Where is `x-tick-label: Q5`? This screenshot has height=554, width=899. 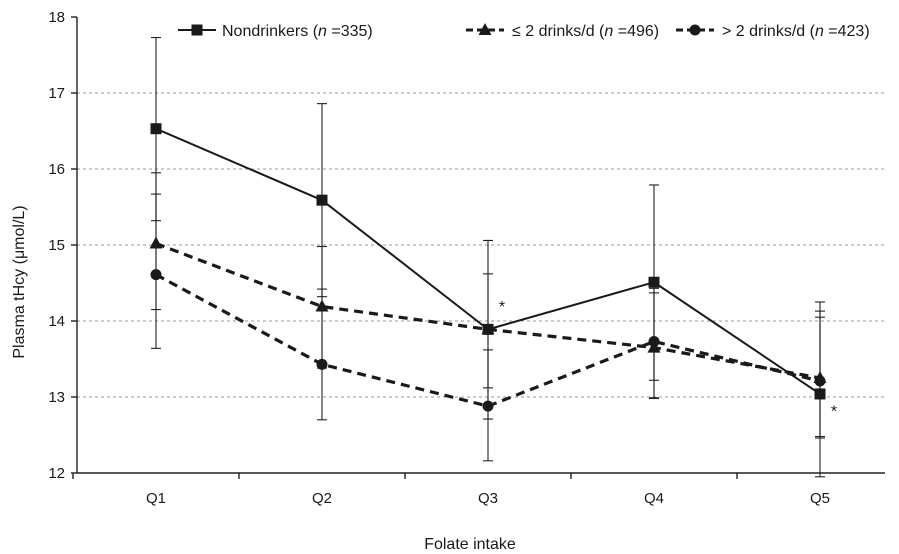
x-tick-label: Q5 is located at coordinates (820, 498).